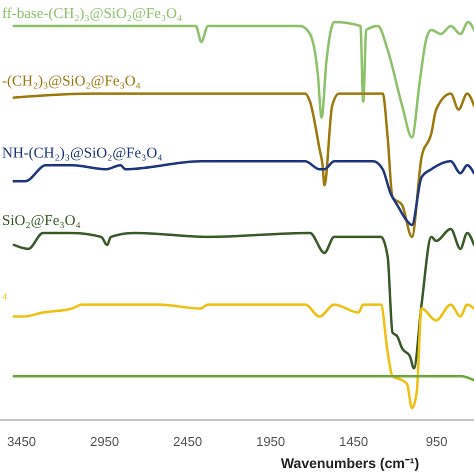  I want to click on series-label: NH-(CH₂)₃@SiO₂@Fe₃O₄, so click(82, 153).